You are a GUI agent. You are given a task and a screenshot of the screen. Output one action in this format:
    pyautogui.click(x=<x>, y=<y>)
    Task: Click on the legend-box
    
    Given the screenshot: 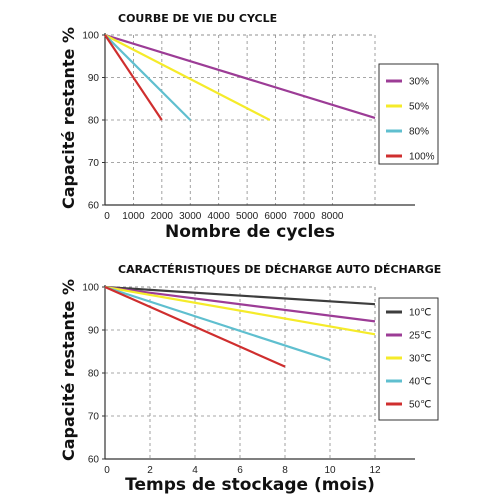 What is the action you would take?
    pyautogui.click(x=408, y=114)
    